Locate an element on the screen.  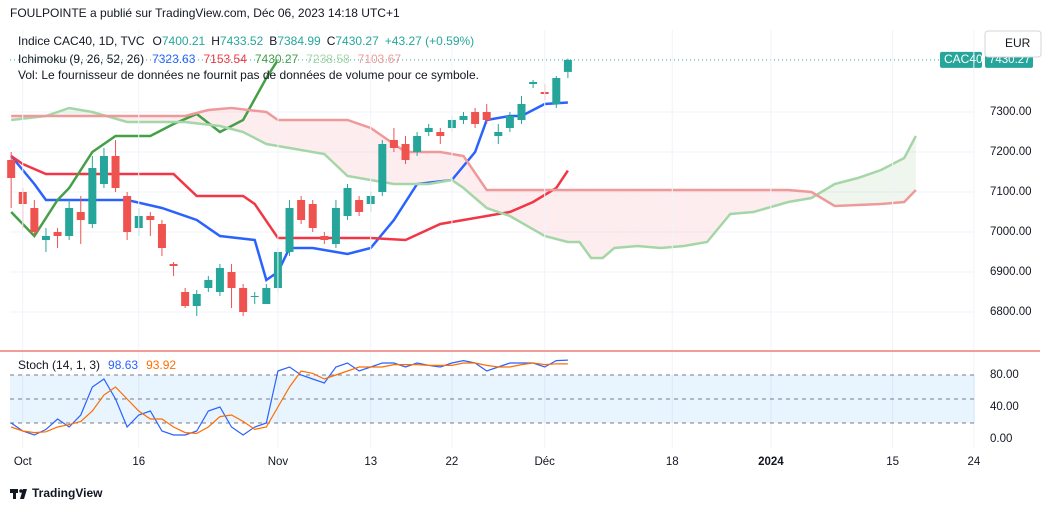
brand: TradingView is located at coordinates (67, 493).